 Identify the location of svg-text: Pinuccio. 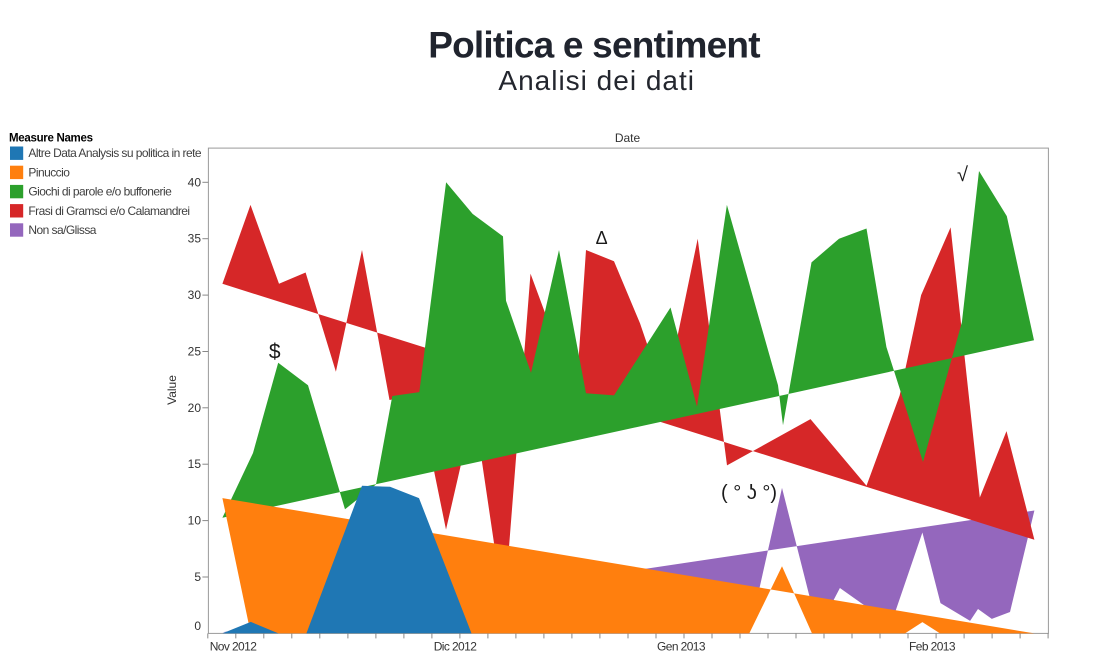
(49, 172).